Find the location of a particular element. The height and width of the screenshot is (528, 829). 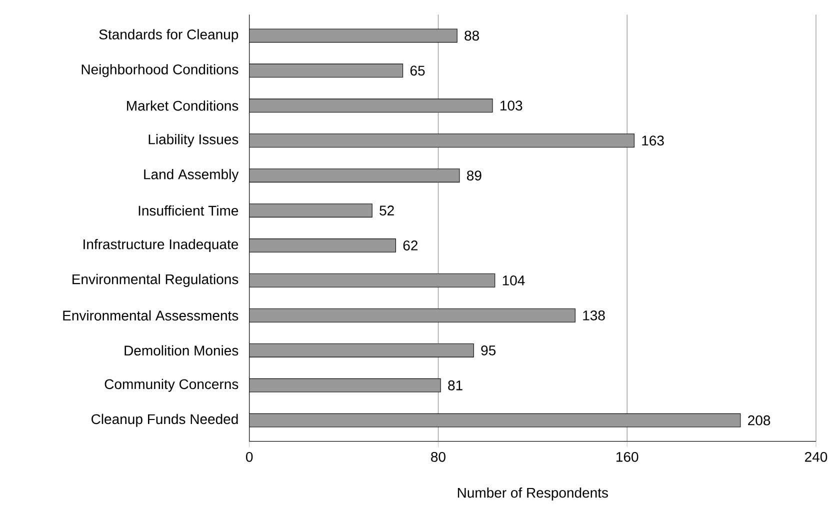

y-tick-label: Demolition Monies is located at coordinates (181, 350).